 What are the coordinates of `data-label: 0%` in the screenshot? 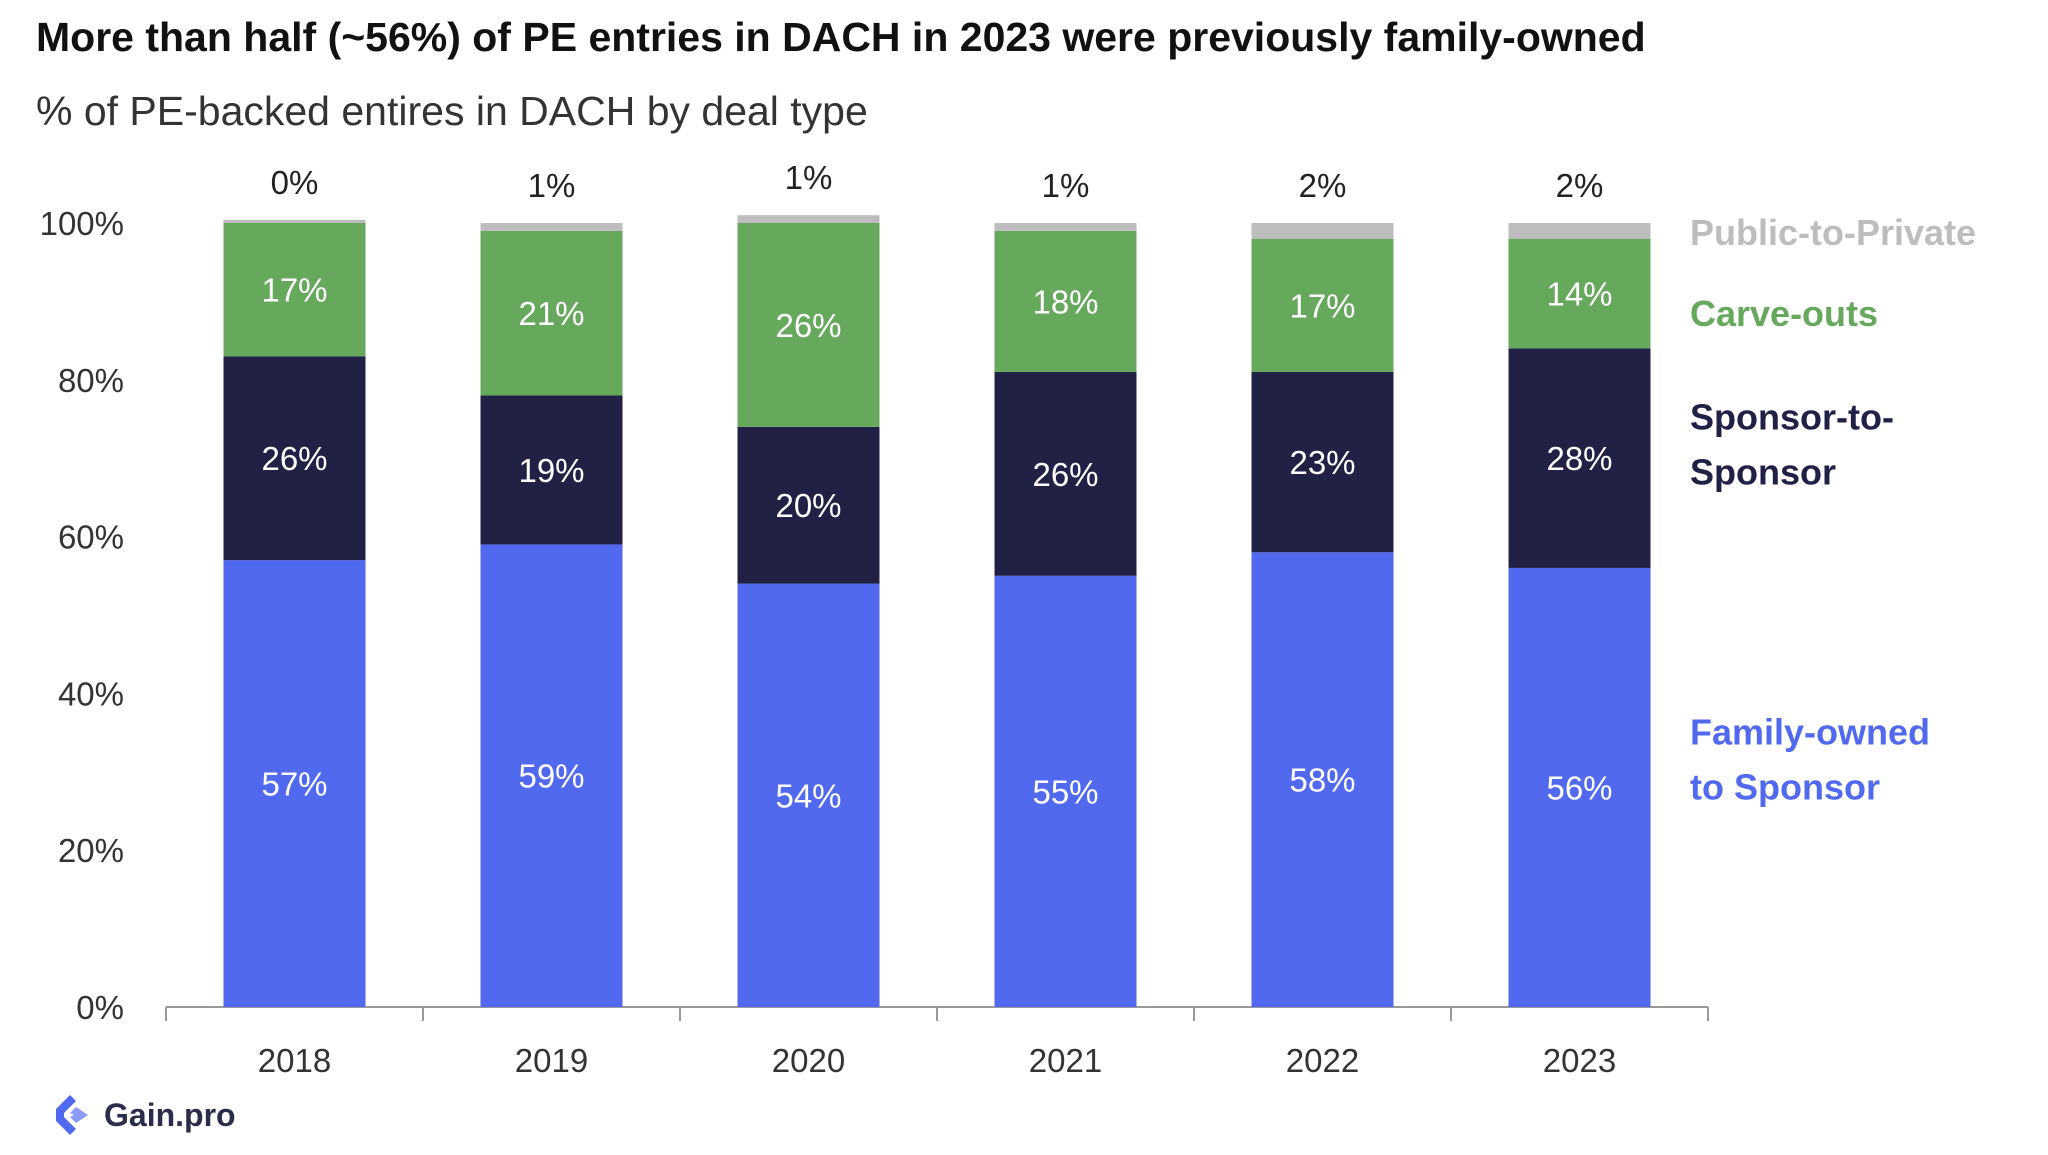 It's located at (295, 182).